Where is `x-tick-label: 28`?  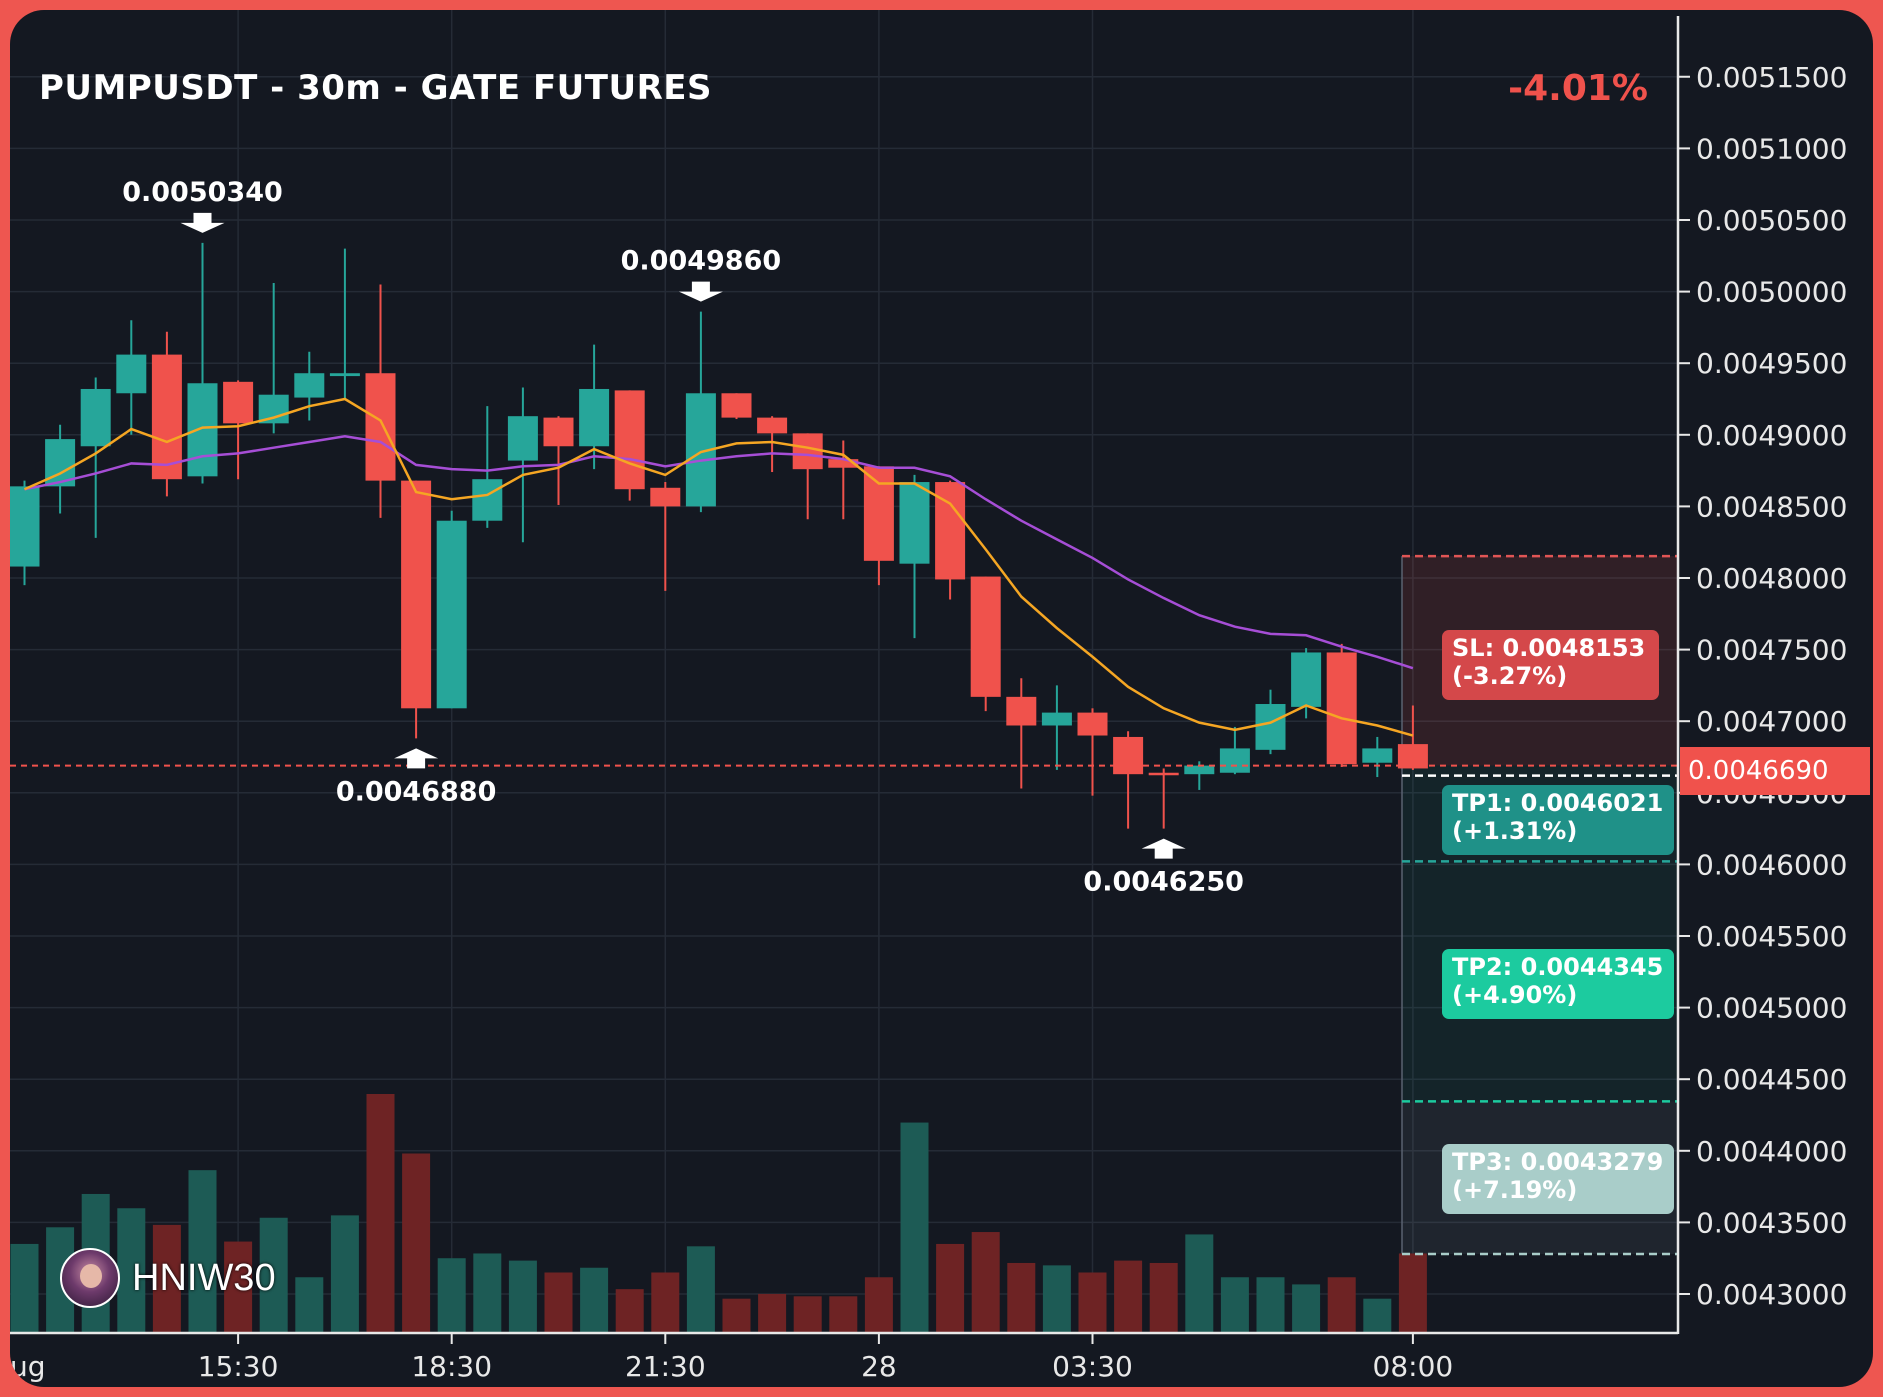
x-tick-label: 28 is located at coordinates (879, 1366).